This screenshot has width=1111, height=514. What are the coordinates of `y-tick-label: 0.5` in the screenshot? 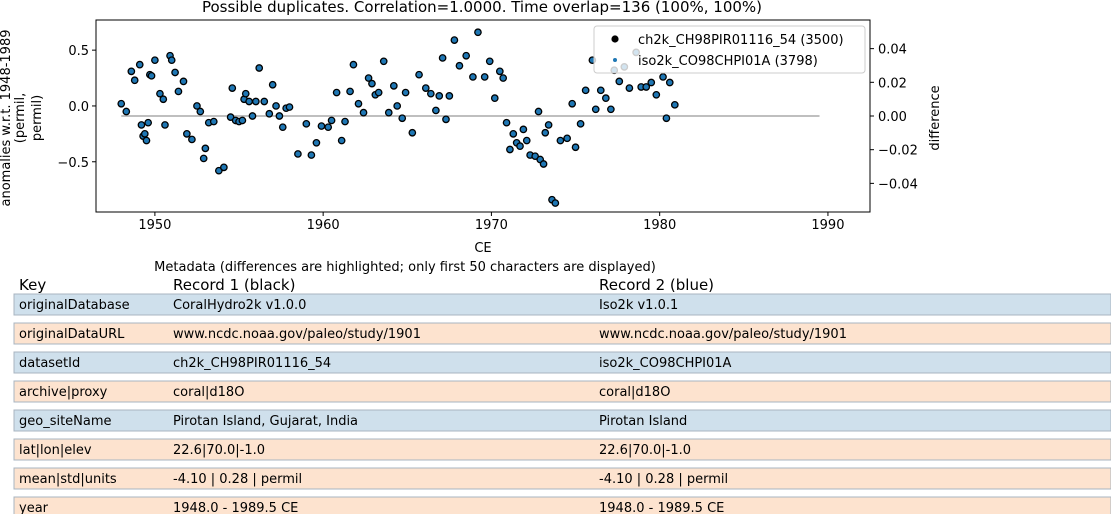 It's located at (78, 51).